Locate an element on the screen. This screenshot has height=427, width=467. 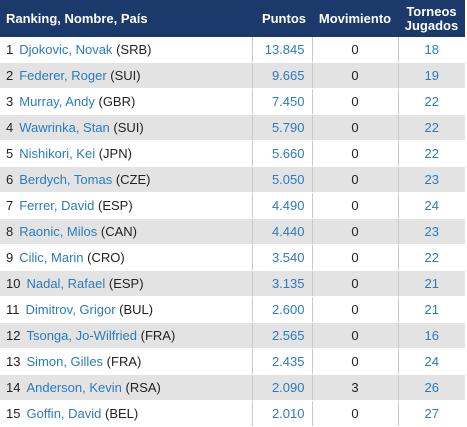
table-row: 1 Djokovic, Novak (SRB) 13.845 0 18 is located at coordinates (232, 50).